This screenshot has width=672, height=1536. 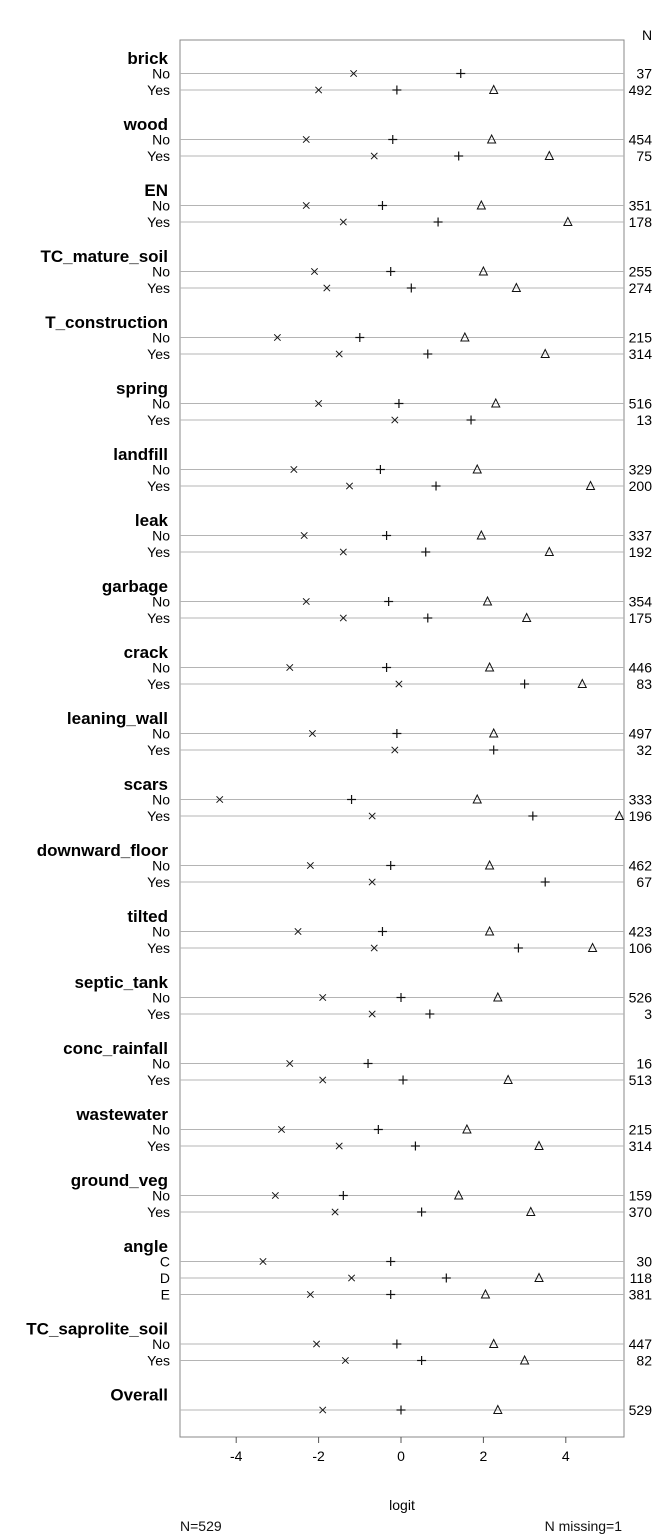 I want to click on x-tick: -4, so click(x=236, y=1450).